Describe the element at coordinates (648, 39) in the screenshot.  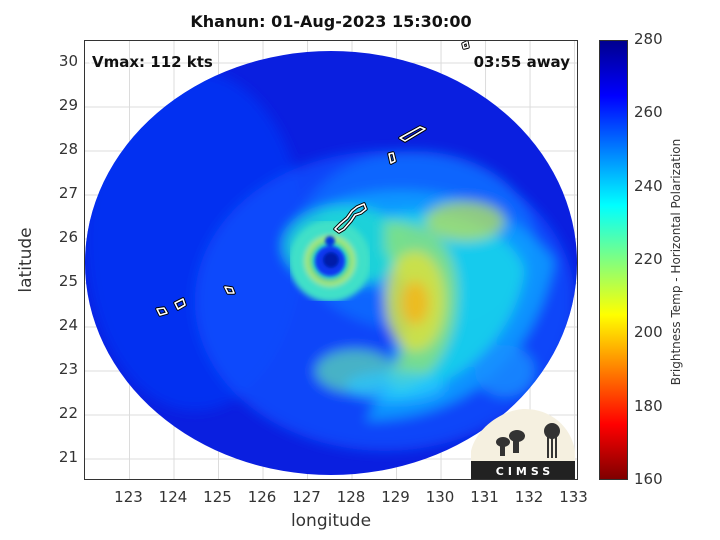
I see `colorbar-tick-label: 280` at that location.